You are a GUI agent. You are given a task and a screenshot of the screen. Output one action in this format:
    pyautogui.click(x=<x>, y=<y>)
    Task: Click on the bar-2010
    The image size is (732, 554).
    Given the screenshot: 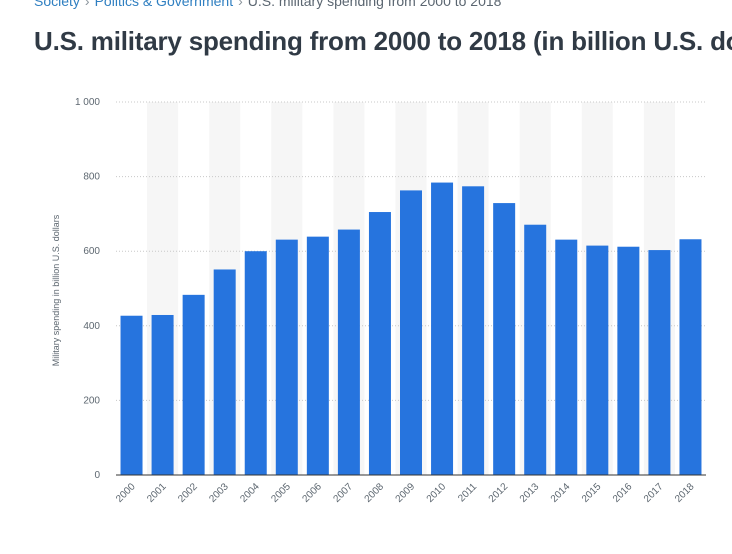 What is the action you would take?
    pyautogui.click(x=442, y=328)
    